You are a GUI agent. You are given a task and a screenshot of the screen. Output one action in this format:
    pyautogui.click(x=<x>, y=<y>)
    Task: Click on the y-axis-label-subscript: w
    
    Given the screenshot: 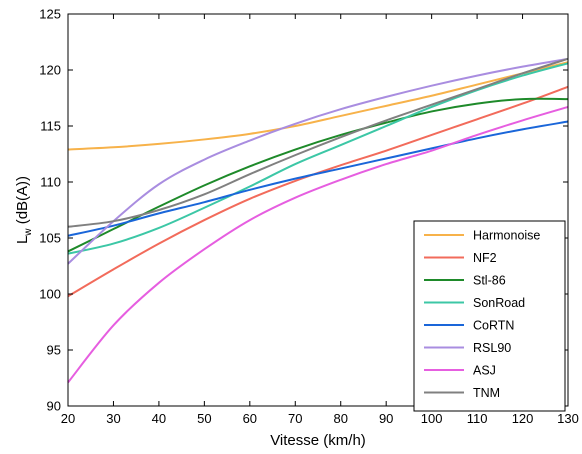 What is the action you would take?
    pyautogui.click(x=28, y=232)
    